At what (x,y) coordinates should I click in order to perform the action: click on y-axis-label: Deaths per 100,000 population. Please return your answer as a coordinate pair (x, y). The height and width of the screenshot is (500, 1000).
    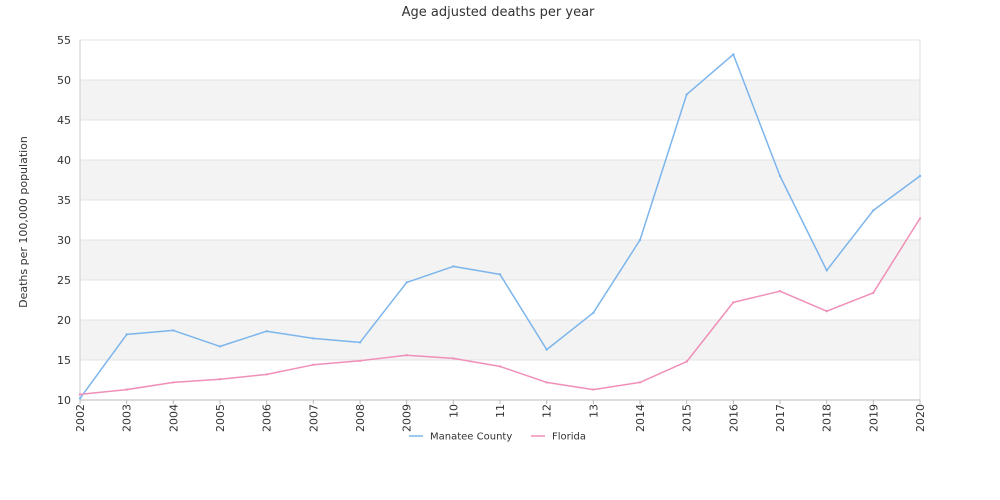
    Looking at the image, I should click on (23, 222).